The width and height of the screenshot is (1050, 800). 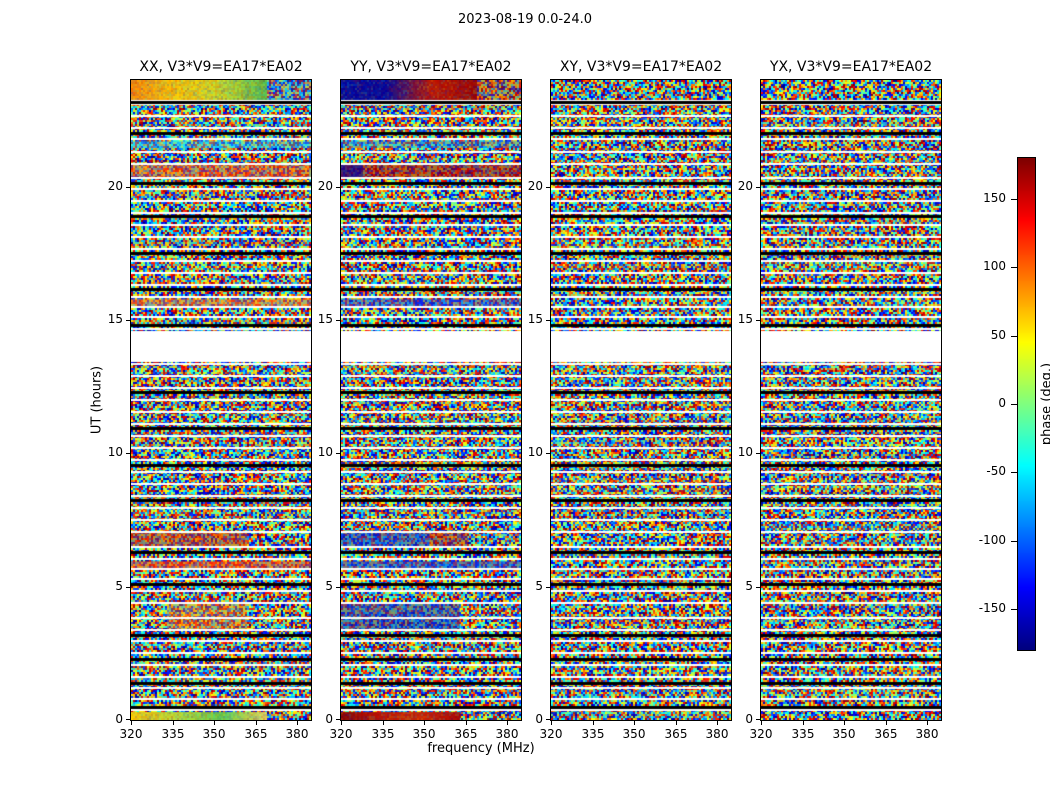 What do you see at coordinates (1026, 404) in the screenshot?
I see `colorbar-canvas` at bounding box center [1026, 404].